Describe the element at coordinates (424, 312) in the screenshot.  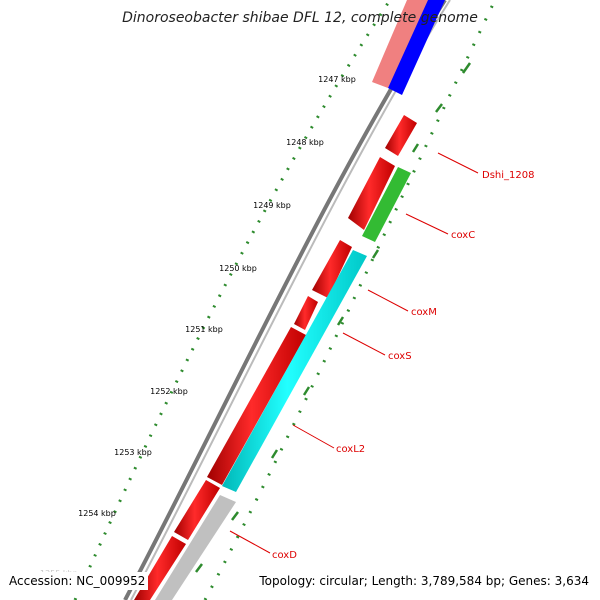
I see `gene-label-coxm: coxM` at that location.